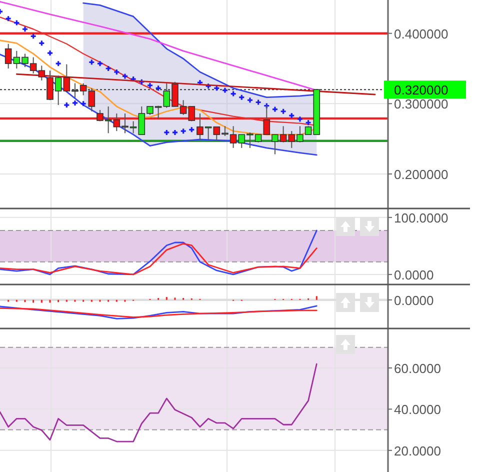 Image resolution: width=478 pixels, height=472 pixels. Describe the element at coordinates (421, 174) in the screenshot. I see `y-tick-label: 0.200000` at that location.